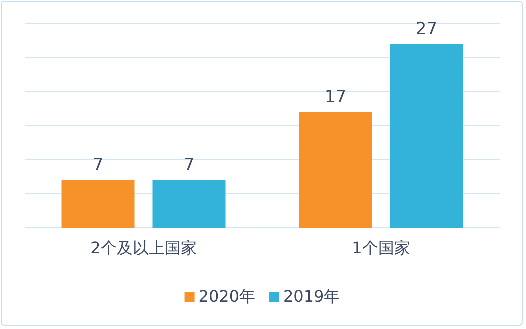 Image resolution: width=526 pixels, height=329 pixels. What do you see at coordinates (227, 296) in the screenshot?
I see `legend-label: 2020年` at bounding box center [227, 296].